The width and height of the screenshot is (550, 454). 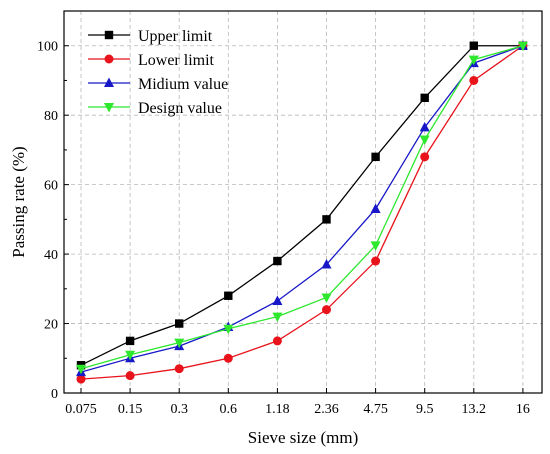 I want to click on legend-marker-design-value, so click(x=109, y=108).